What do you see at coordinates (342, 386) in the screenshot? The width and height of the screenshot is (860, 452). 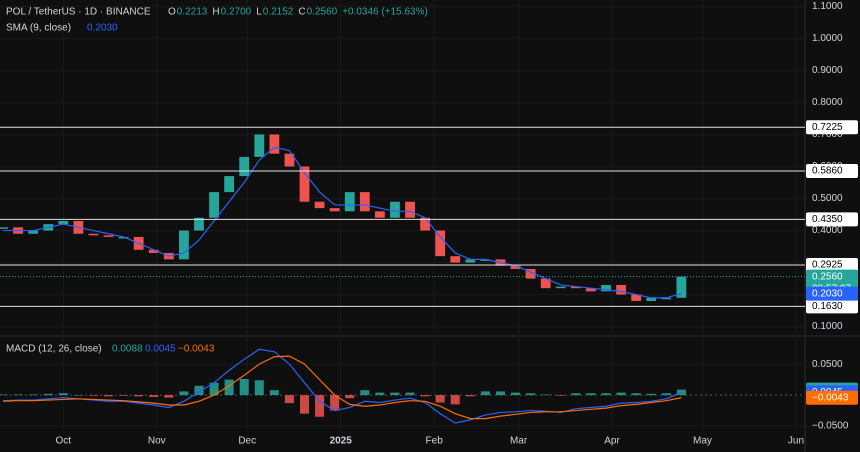 I see `macd-line` at bounding box center [342, 386].